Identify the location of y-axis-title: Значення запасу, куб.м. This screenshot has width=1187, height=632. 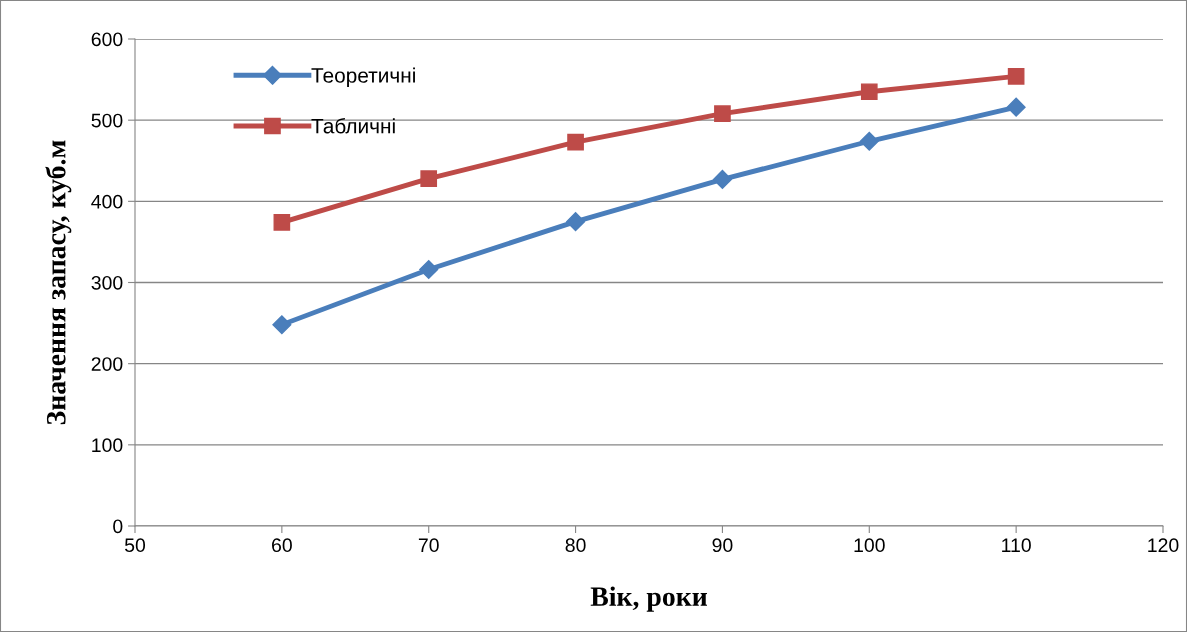
(58, 282).